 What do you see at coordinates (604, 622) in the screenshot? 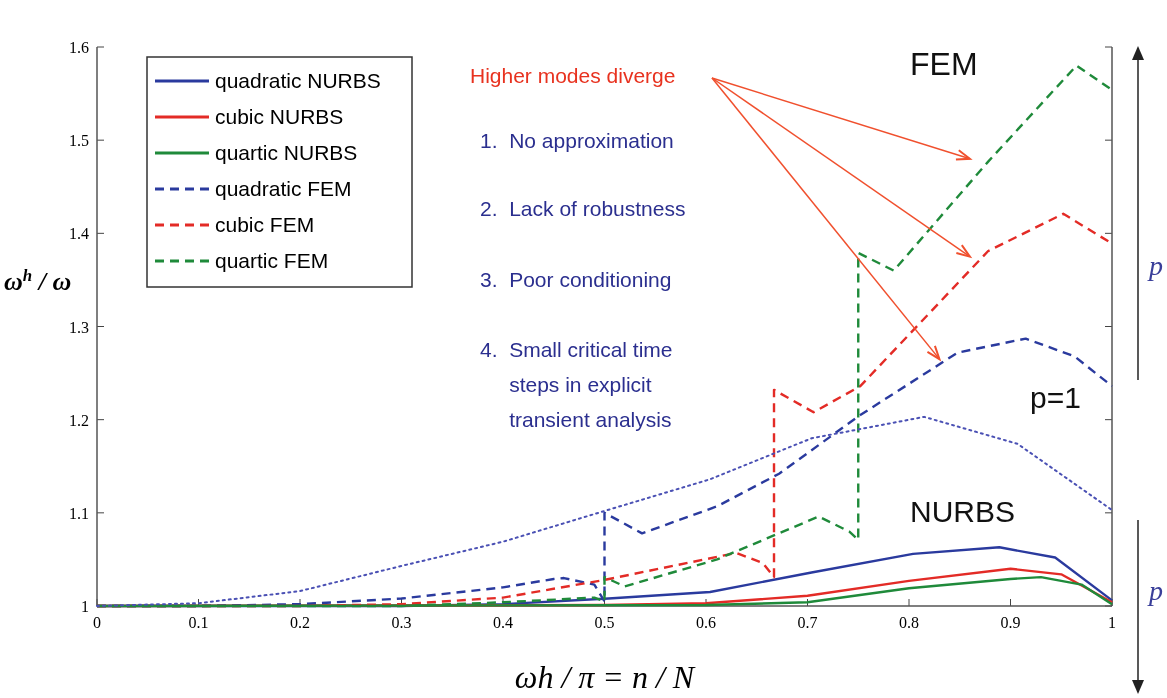
I see `x-tick-label: 0.5` at bounding box center [604, 622].